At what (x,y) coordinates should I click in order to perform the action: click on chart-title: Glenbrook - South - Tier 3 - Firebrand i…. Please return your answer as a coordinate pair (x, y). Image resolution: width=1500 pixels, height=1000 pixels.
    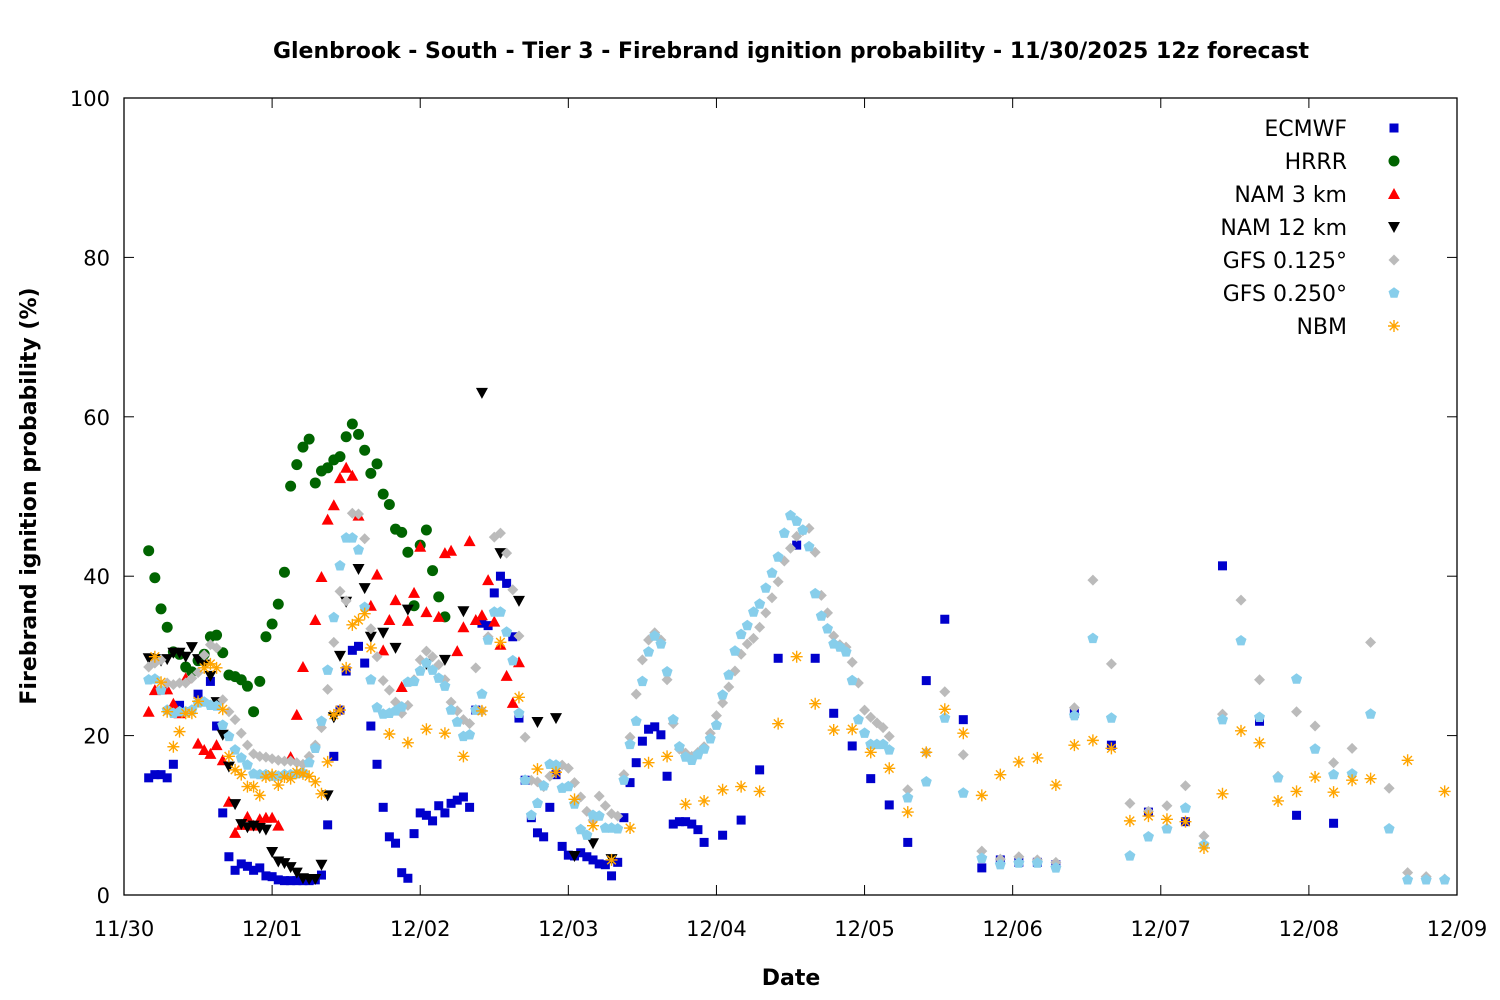
    Looking at the image, I should click on (791, 51).